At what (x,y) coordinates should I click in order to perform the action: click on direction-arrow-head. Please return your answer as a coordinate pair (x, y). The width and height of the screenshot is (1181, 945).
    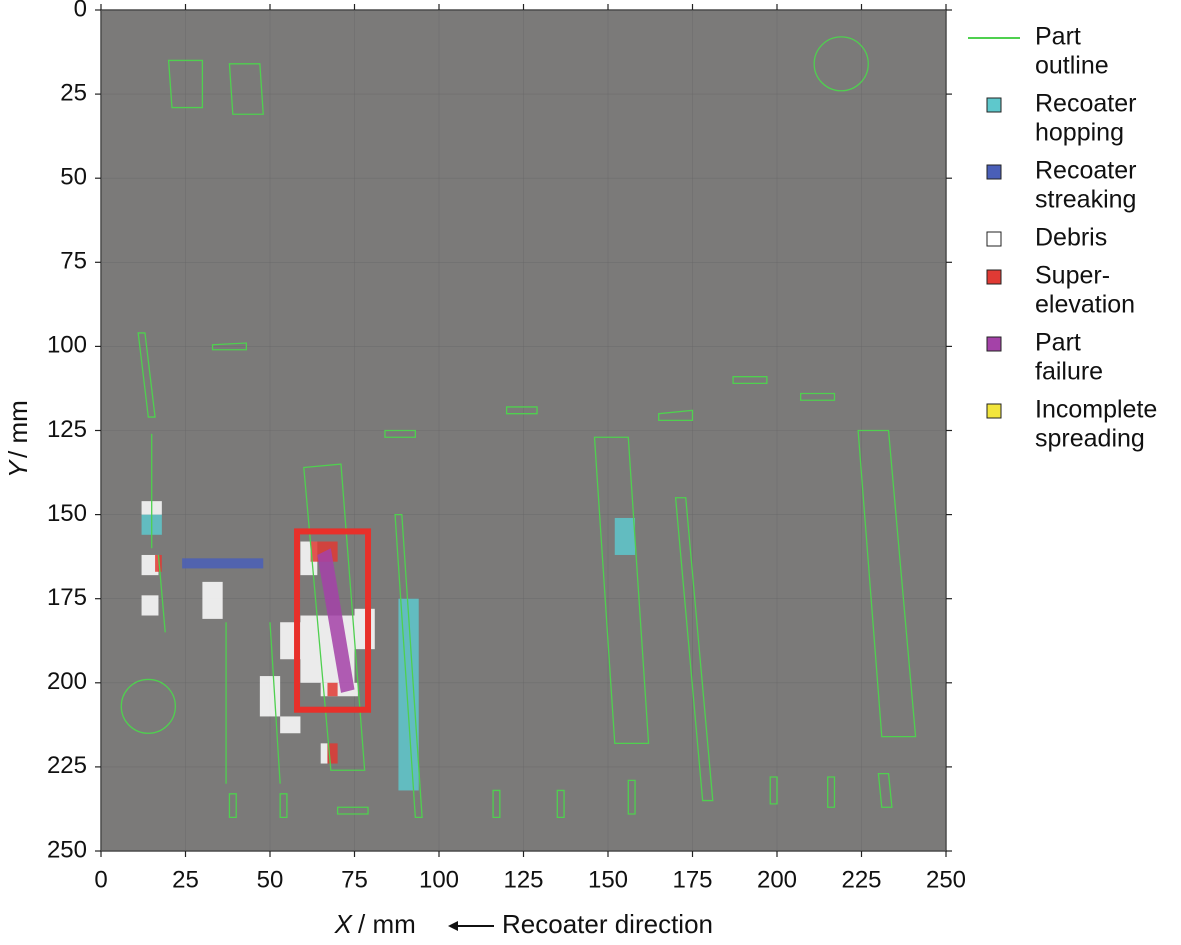
    Looking at the image, I should click on (453, 926).